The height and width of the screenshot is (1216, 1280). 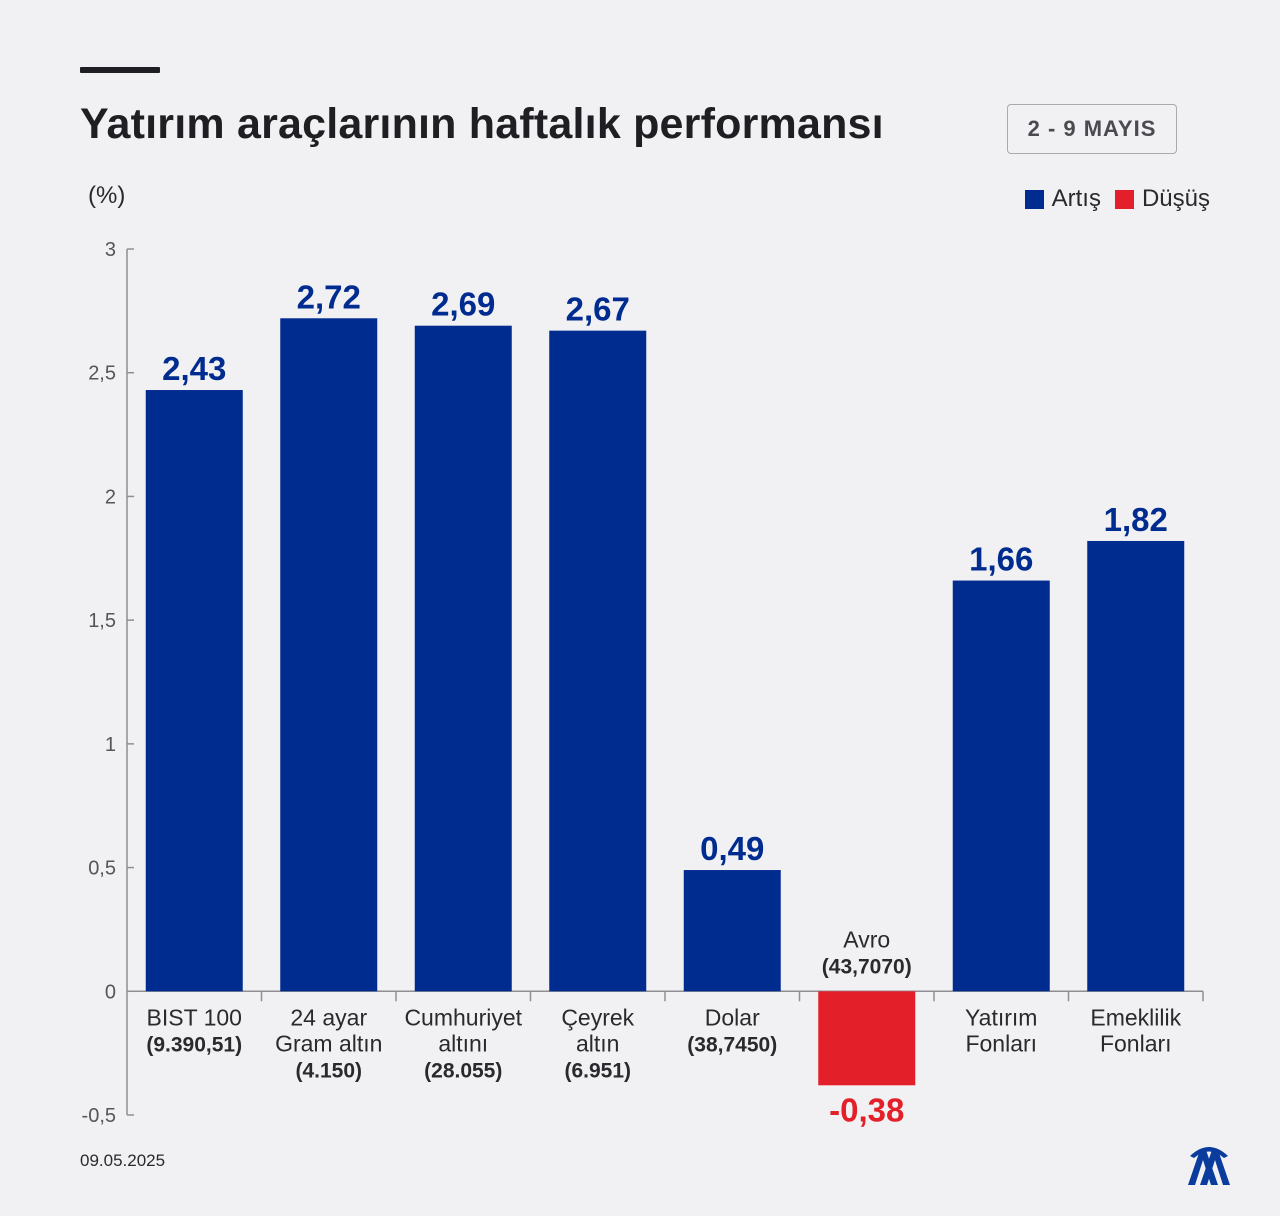 I want to click on y-tick-label: 1, so click(x=110, y=745).